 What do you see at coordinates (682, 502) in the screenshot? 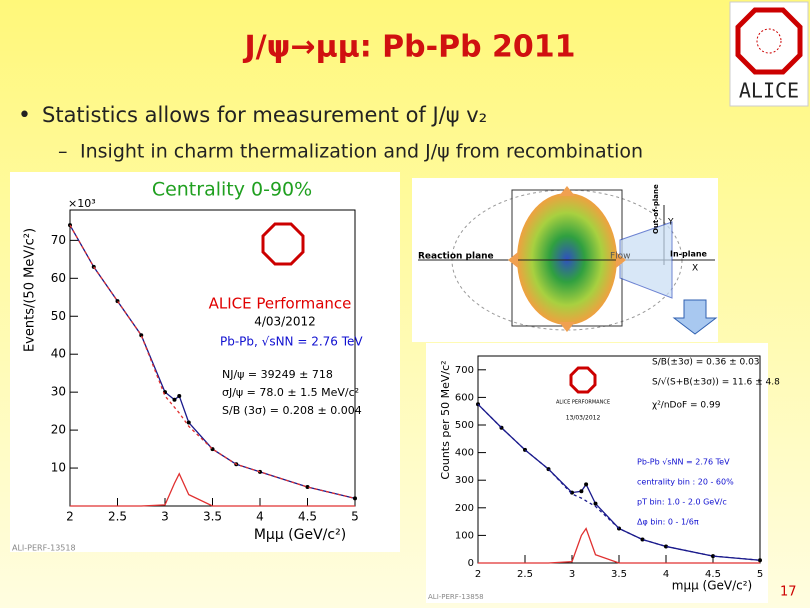
I see `annotation: pT bin: 1.0 - 2.0 GeV/c` at bounding box center [682, 502].